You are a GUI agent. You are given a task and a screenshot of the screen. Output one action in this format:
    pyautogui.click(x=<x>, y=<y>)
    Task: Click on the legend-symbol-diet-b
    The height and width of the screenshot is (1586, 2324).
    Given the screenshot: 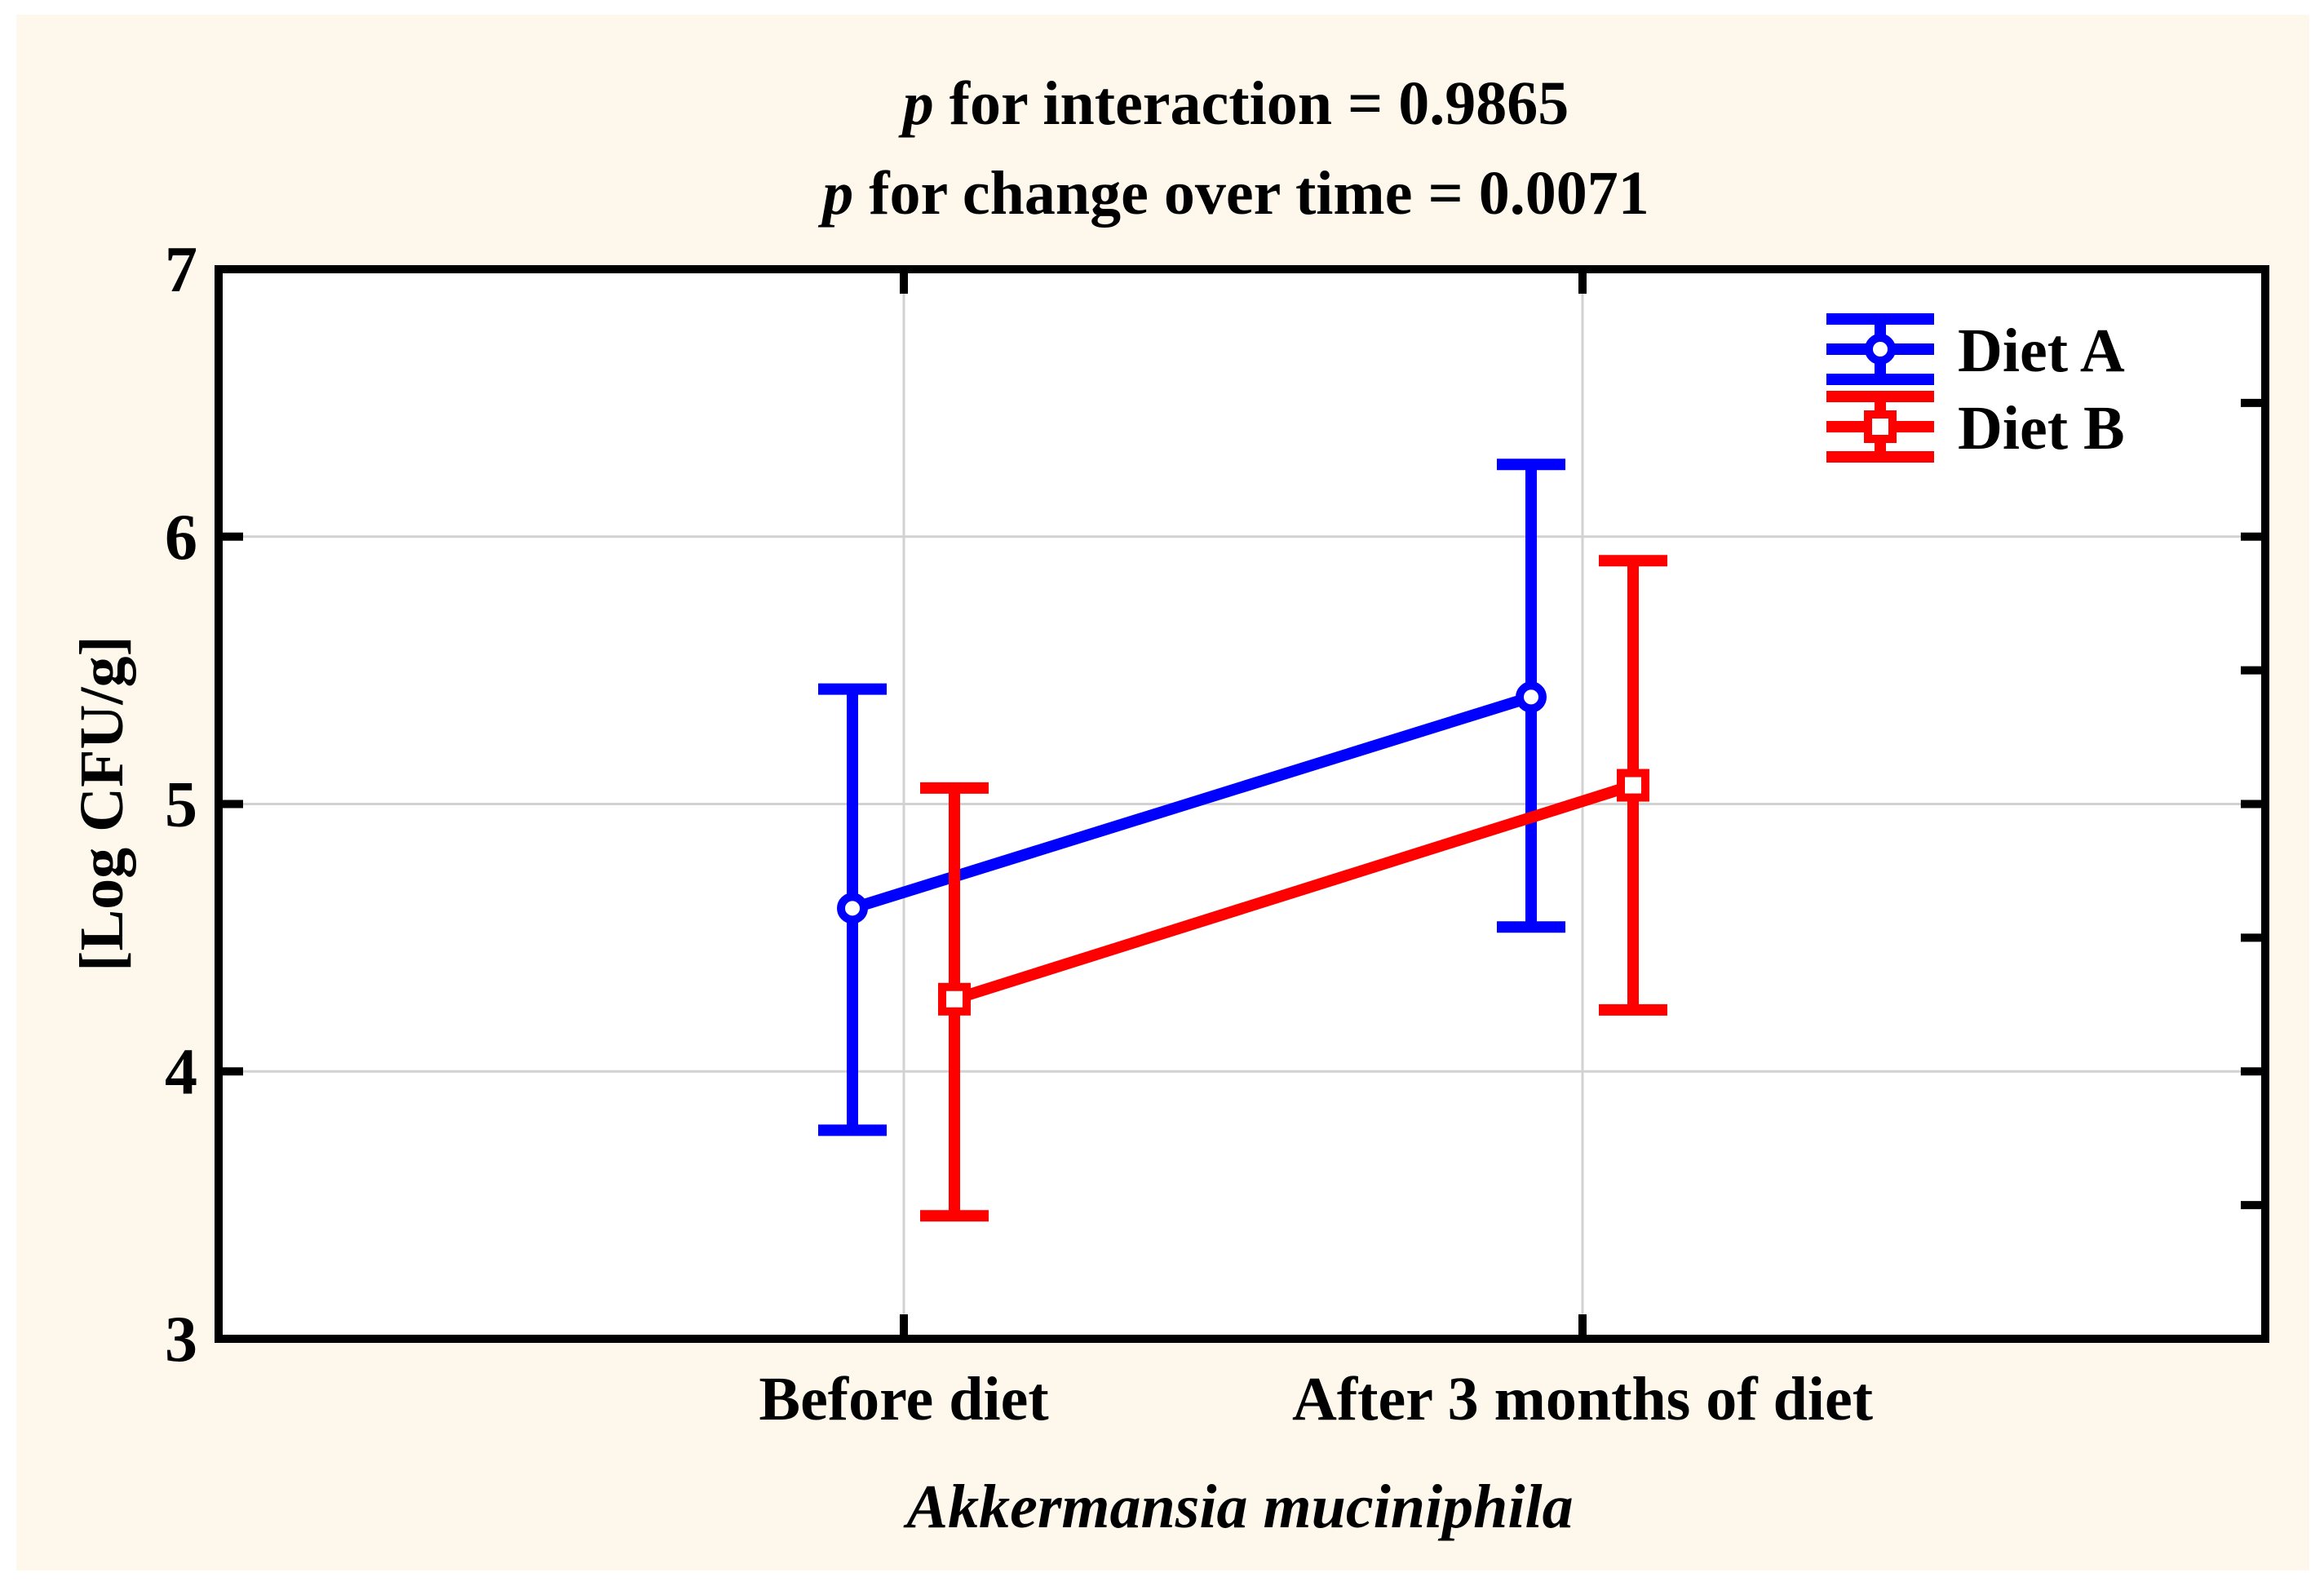 What is the action you would take?
    pyautogui.click(x=1880, y=427)
    